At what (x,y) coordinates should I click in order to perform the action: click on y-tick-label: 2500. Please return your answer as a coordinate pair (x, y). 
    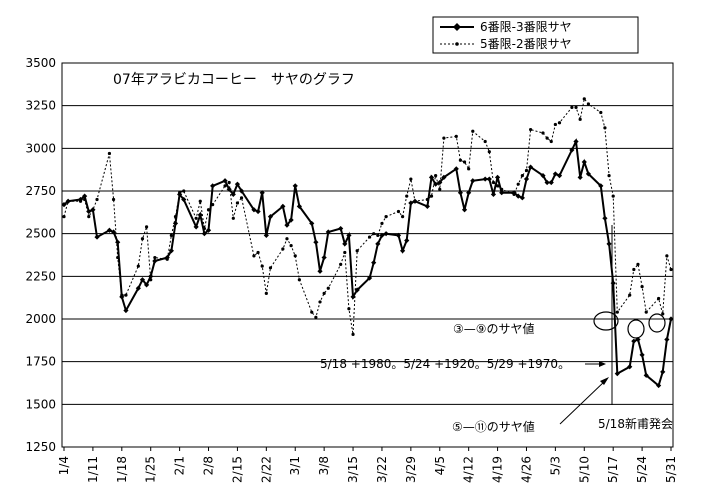
    Looking at the image, I should click on (40, 234).